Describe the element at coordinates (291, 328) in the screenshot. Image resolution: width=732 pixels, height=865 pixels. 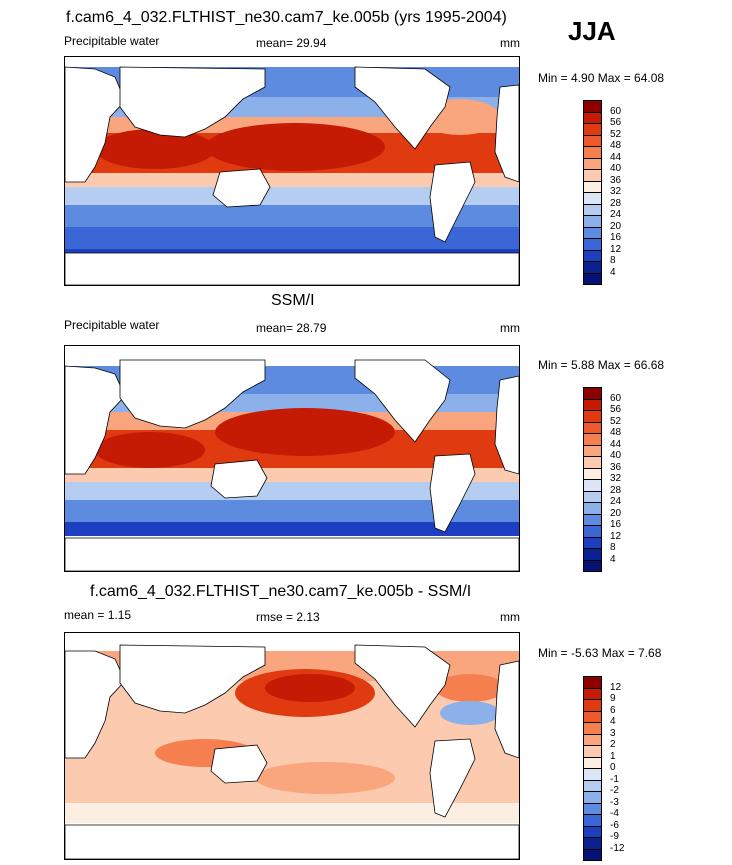
I see `panel-2-mean: mean= 28.79` at that location.